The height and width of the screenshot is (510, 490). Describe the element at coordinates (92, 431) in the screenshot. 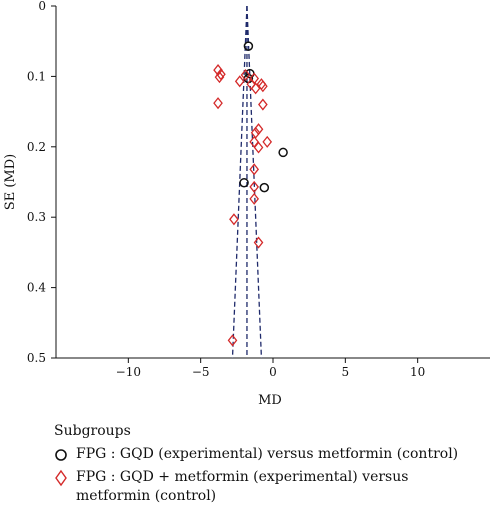

I see `legend-title: Subgroups` at that location.